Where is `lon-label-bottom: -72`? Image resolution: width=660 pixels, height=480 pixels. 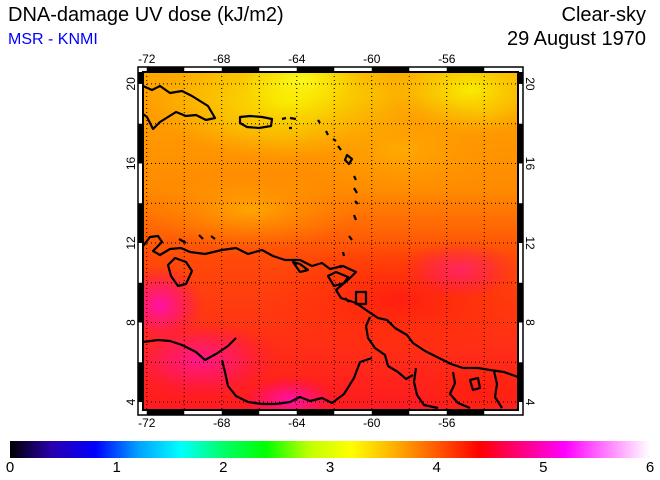 lon-label-bottom: -72 is located at coordinates (147, 423).